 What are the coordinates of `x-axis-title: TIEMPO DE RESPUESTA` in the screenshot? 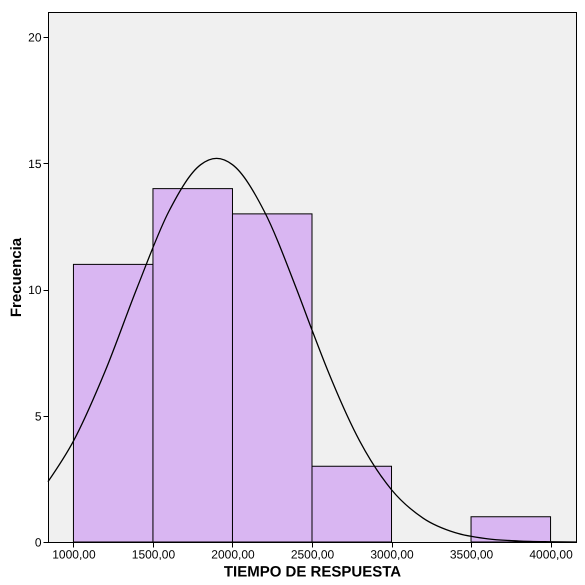 It's located at (313, 572).